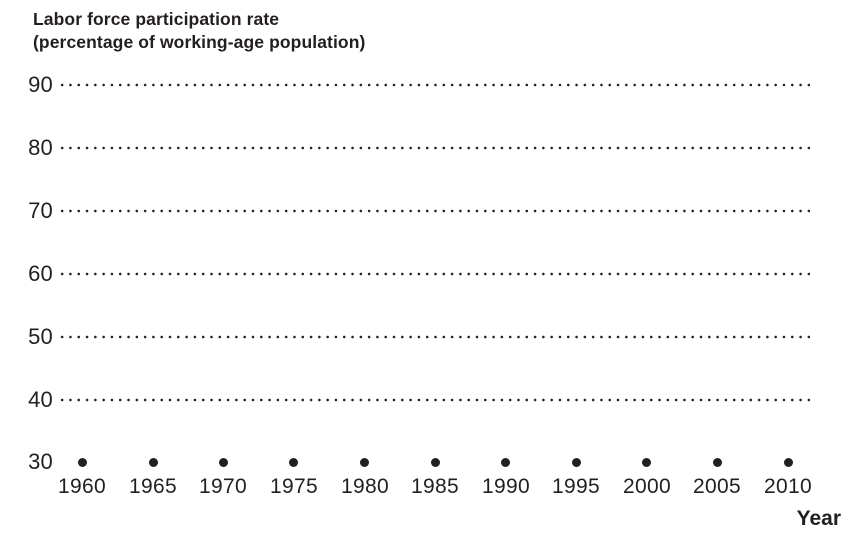 The width and height of the screenshot is (853, 542). Describe the element at coordinates (40, 461) in the screenshot. I see `ytick-label: 30` at that location.